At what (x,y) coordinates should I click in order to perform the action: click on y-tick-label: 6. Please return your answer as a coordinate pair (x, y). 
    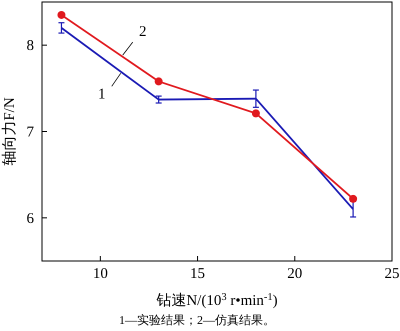
    Looking at the image, I should click on (30, 218).